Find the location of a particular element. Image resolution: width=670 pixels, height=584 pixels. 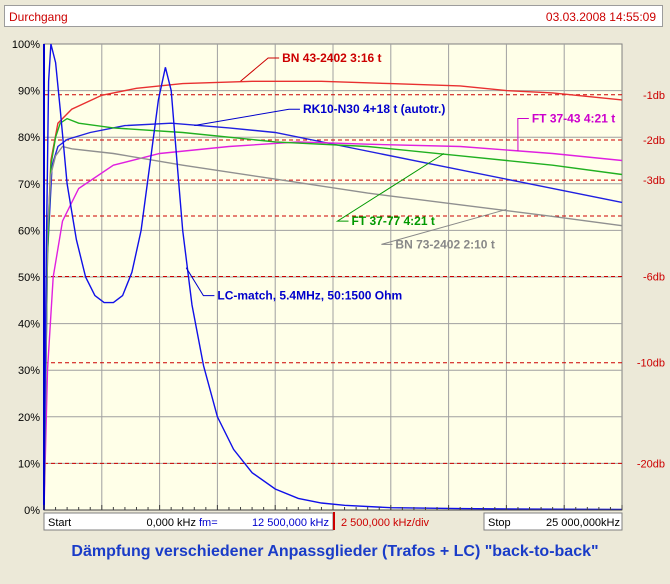

start-label: Start is located at coordinates (59, 523).